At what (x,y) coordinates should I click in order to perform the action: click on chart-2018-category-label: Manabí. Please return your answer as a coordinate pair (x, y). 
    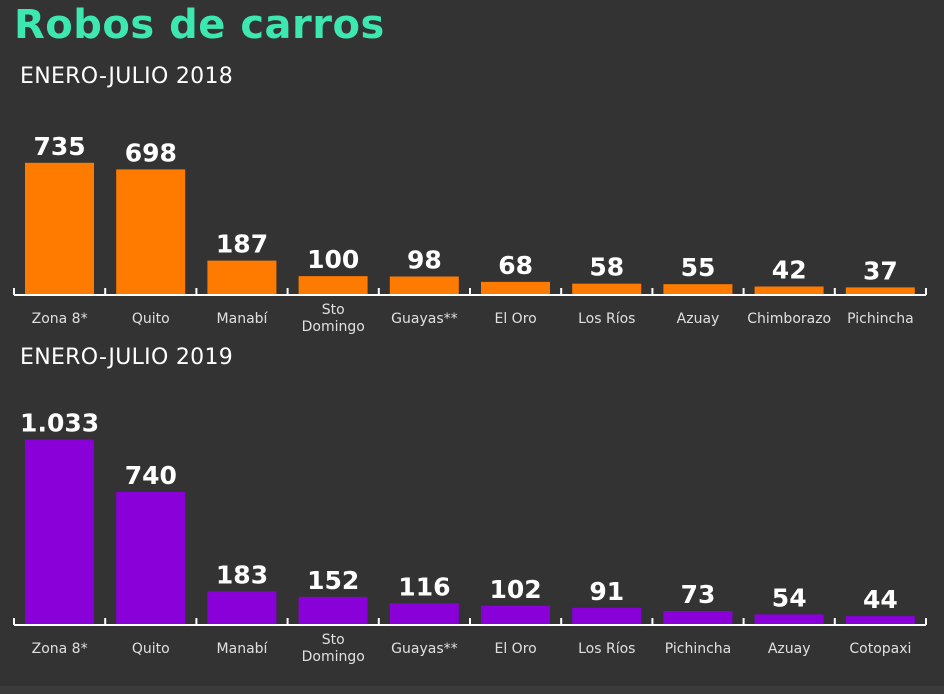
    Looking at the image, I should click on (243, 319).